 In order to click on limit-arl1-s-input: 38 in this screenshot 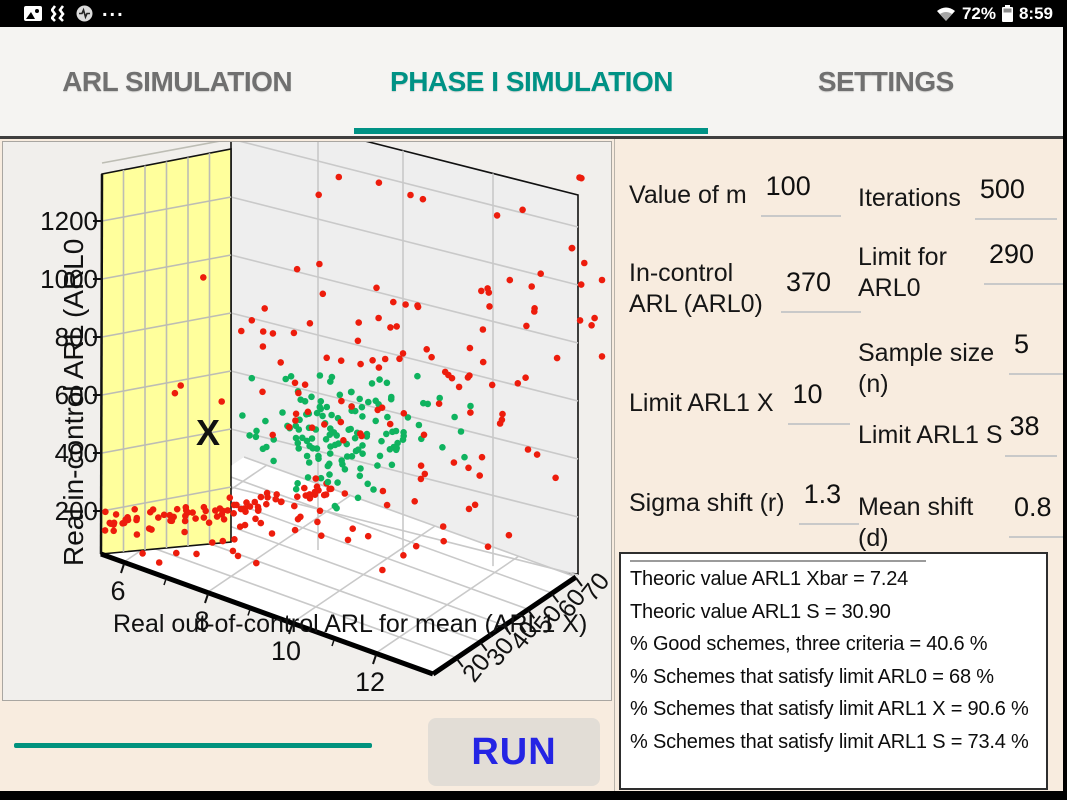, I will do `click(1030, 434)`.